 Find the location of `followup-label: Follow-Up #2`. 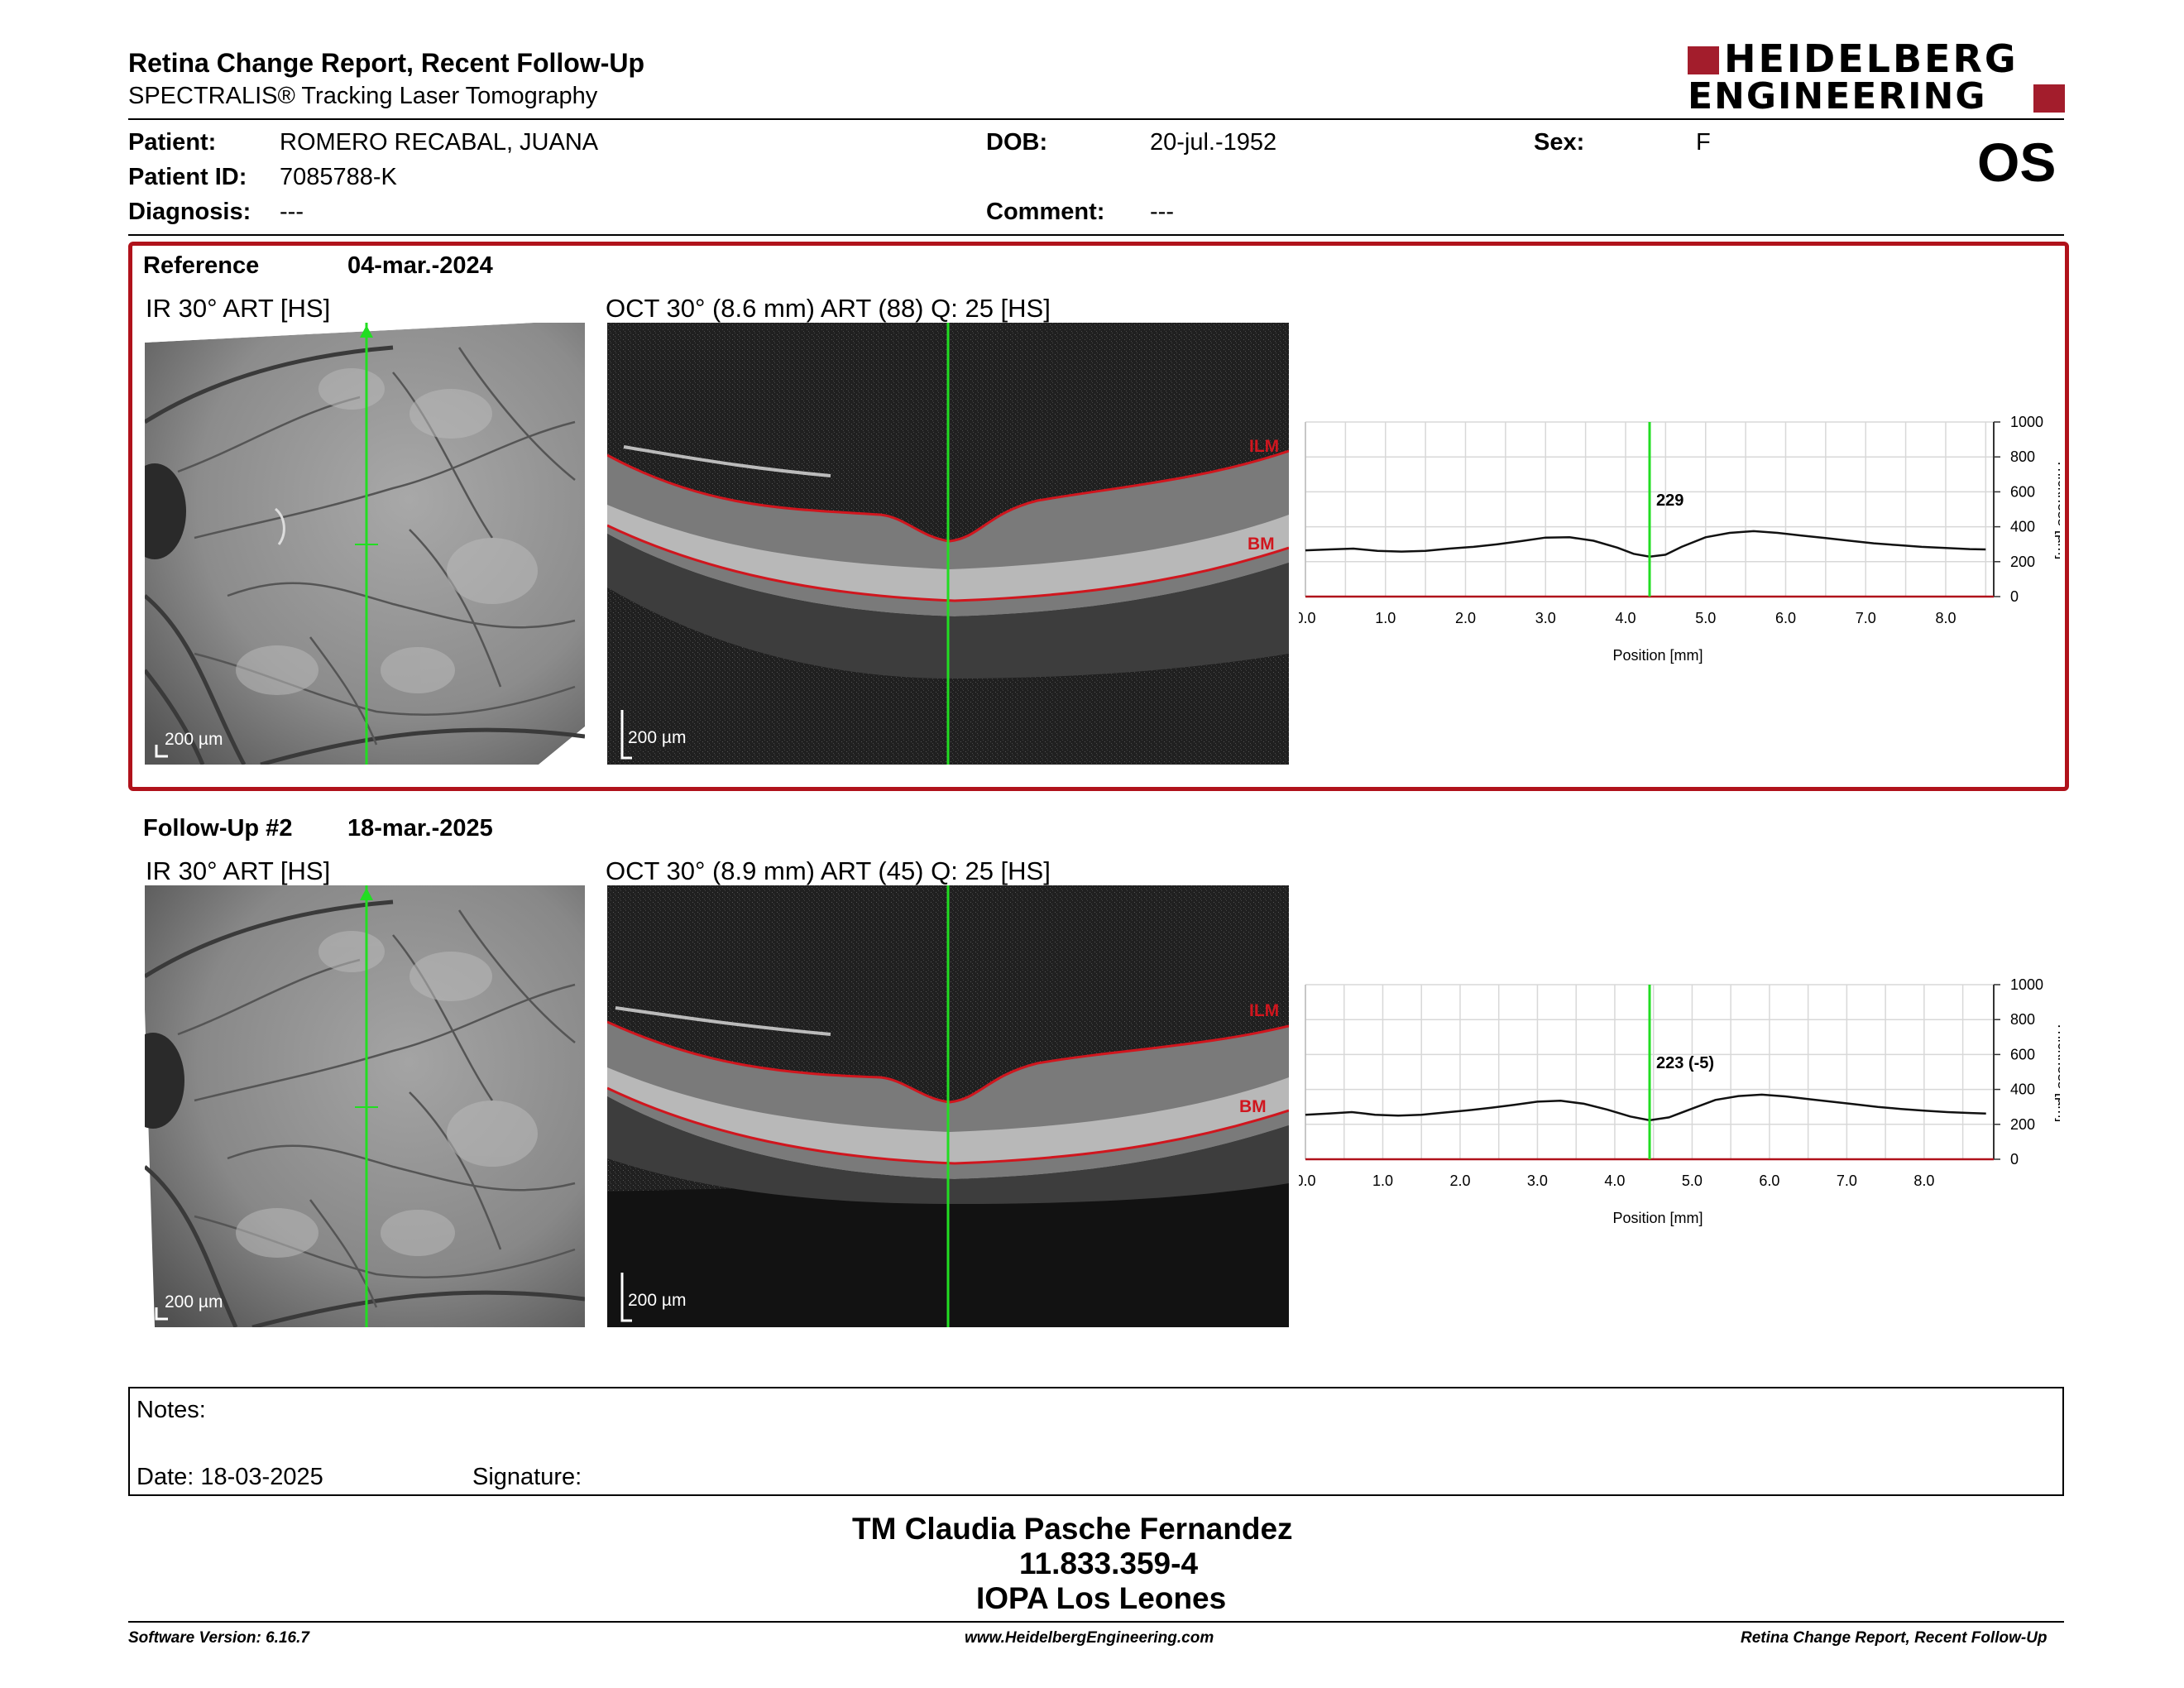

followup-label: Follow-Up #2 is located at coordinates (218, 828).